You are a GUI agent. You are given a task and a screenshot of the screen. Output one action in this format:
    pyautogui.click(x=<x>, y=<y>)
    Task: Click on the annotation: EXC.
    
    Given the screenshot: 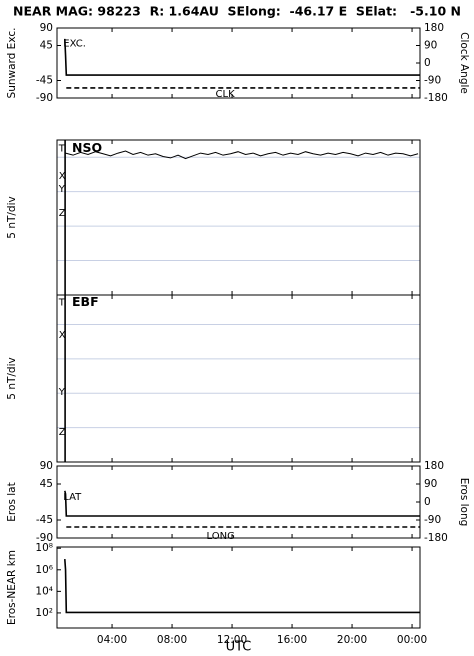 What is the action you would take?
    pyautogui.click(x=74, y=44)
    